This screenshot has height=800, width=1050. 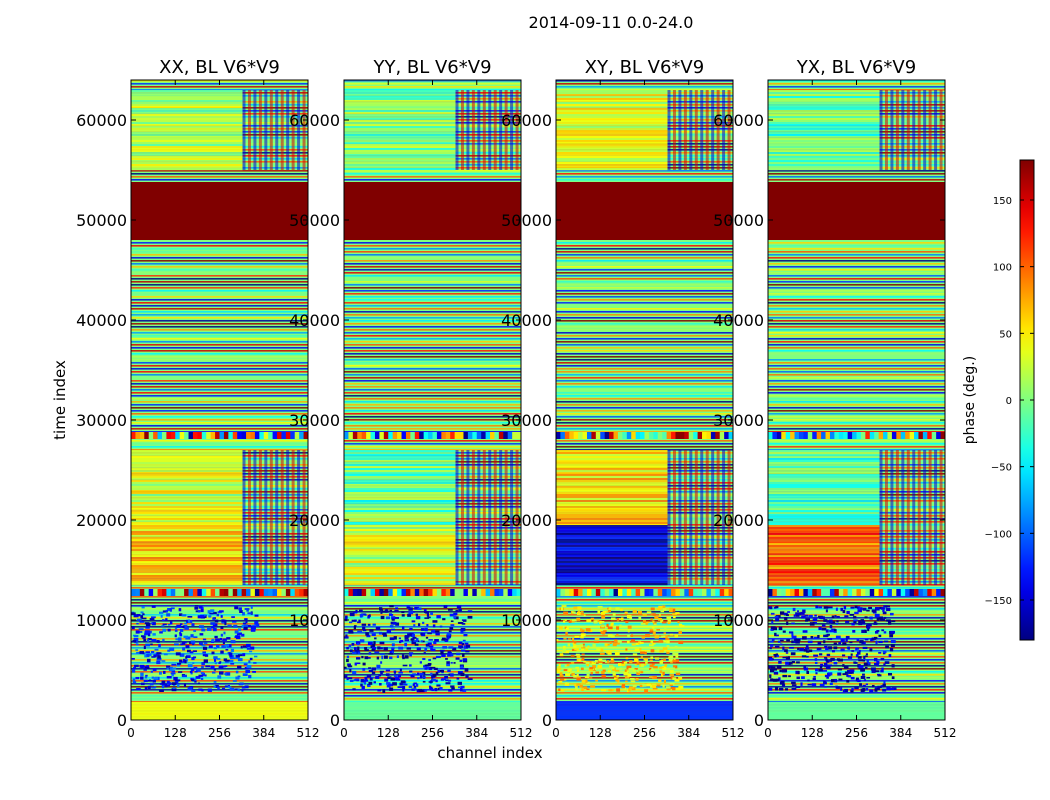 I want to click on y-axis-label: time index, so click(x=60, y=400).